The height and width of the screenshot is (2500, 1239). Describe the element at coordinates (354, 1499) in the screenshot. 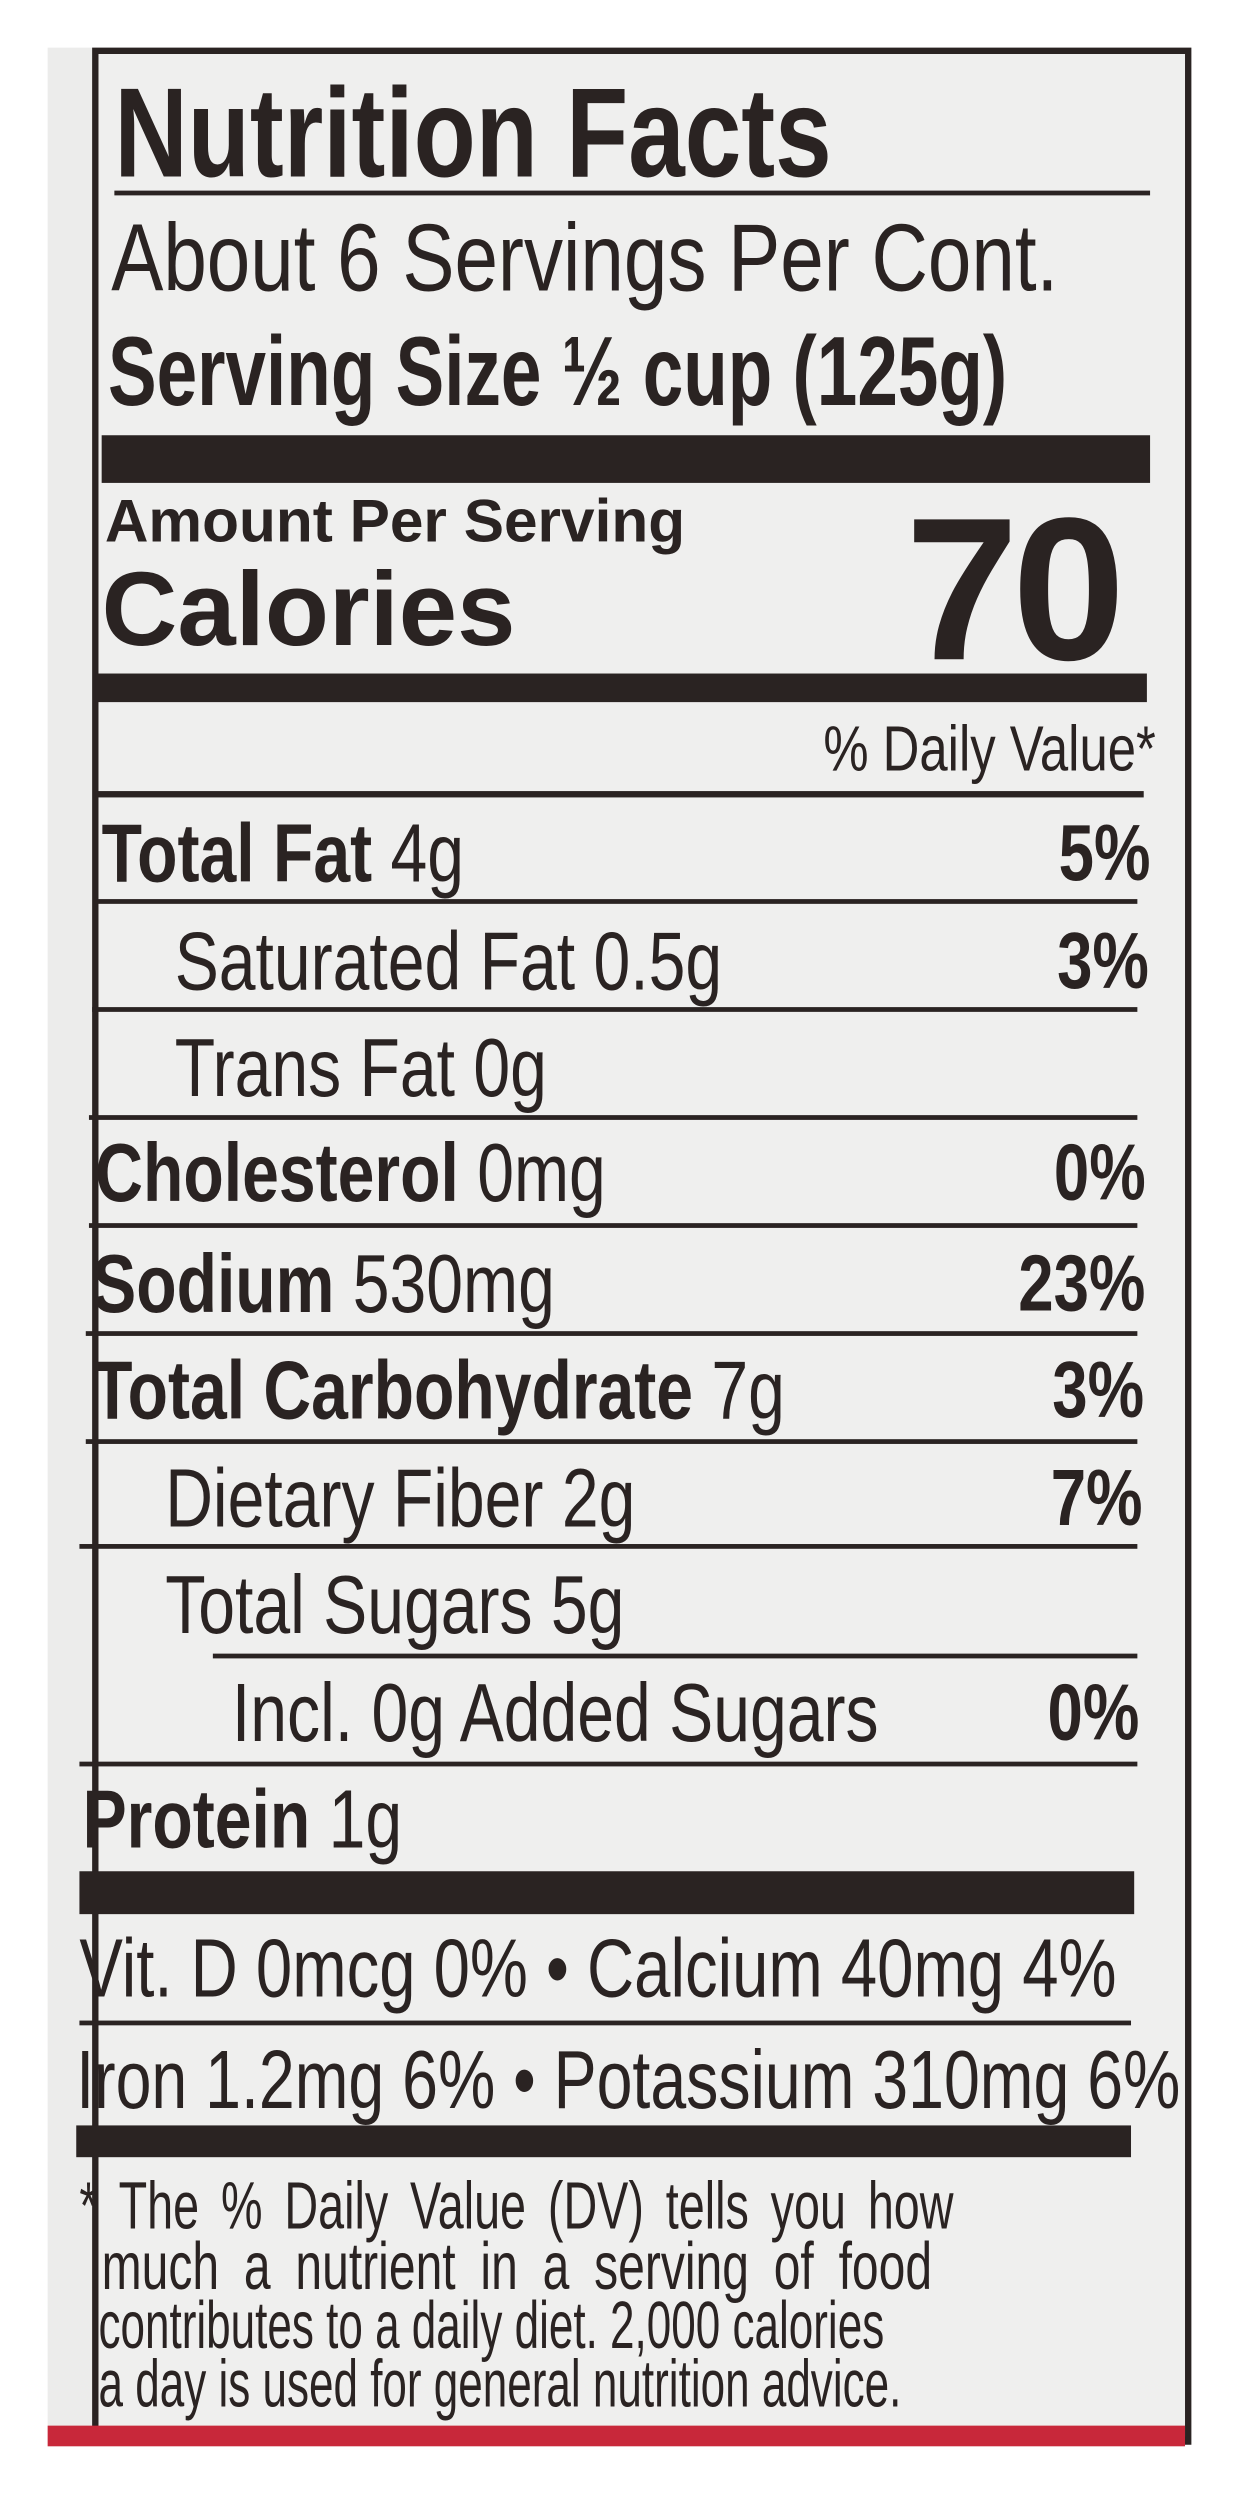

I see `nutrient-name: Dietary Fiber` at that location.